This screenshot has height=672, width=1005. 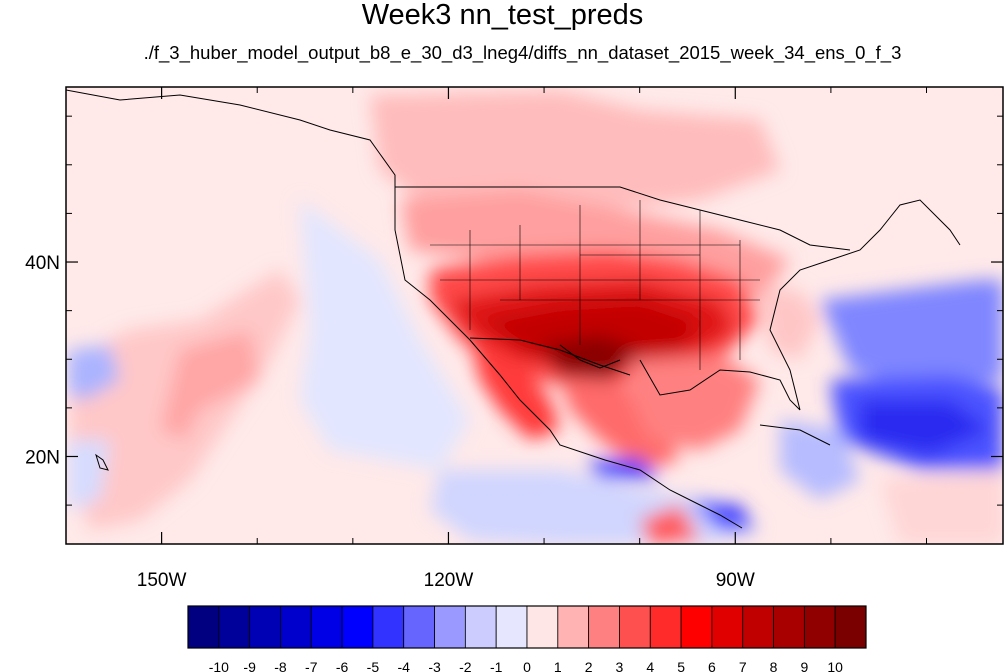 I want to click on colorbar-label: 6, so click(x=712, y=665).